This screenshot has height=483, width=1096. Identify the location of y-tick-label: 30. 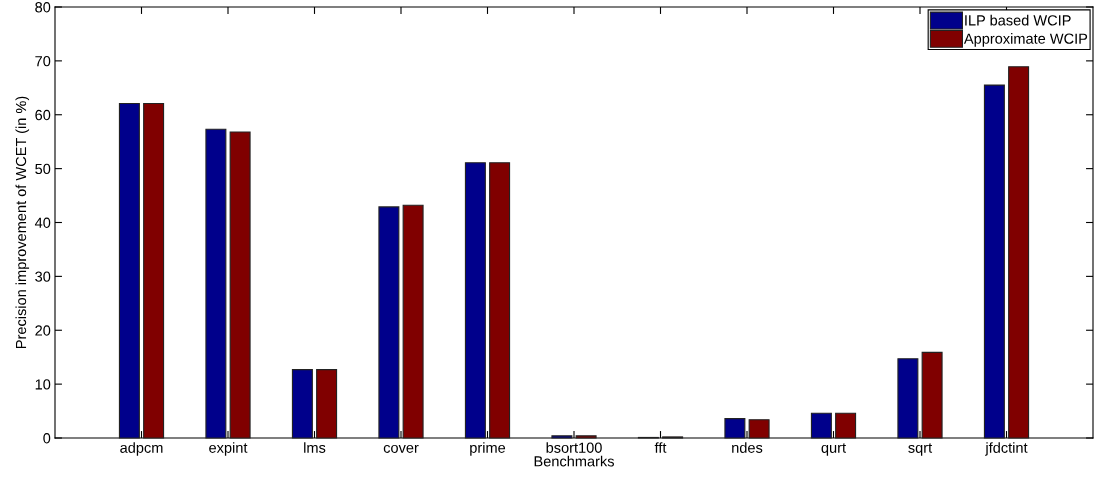
(43, 276).